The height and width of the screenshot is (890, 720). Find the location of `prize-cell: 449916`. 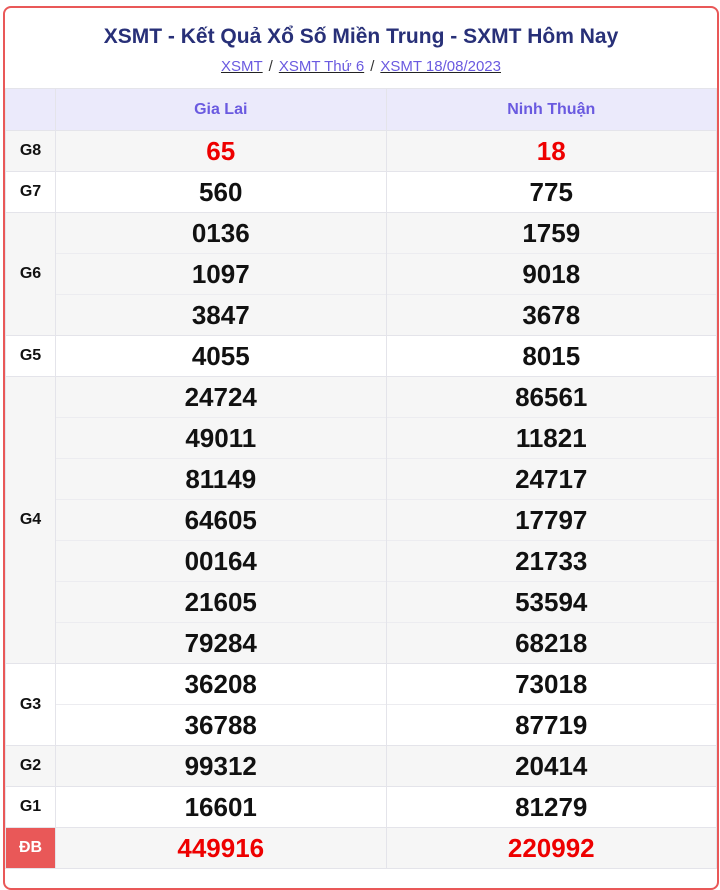

prize-cell: 449916 is located at coordinates (221, 848).